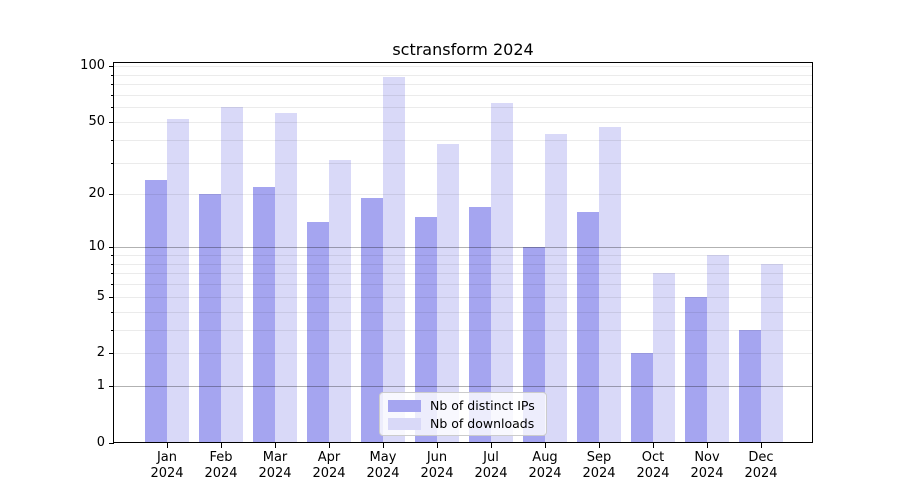 The image size is (900, 500). What do you see at coordinates (100, 442) in the screenshot?
I see `y-tick-label: 0` at bounding box center [100, 442].